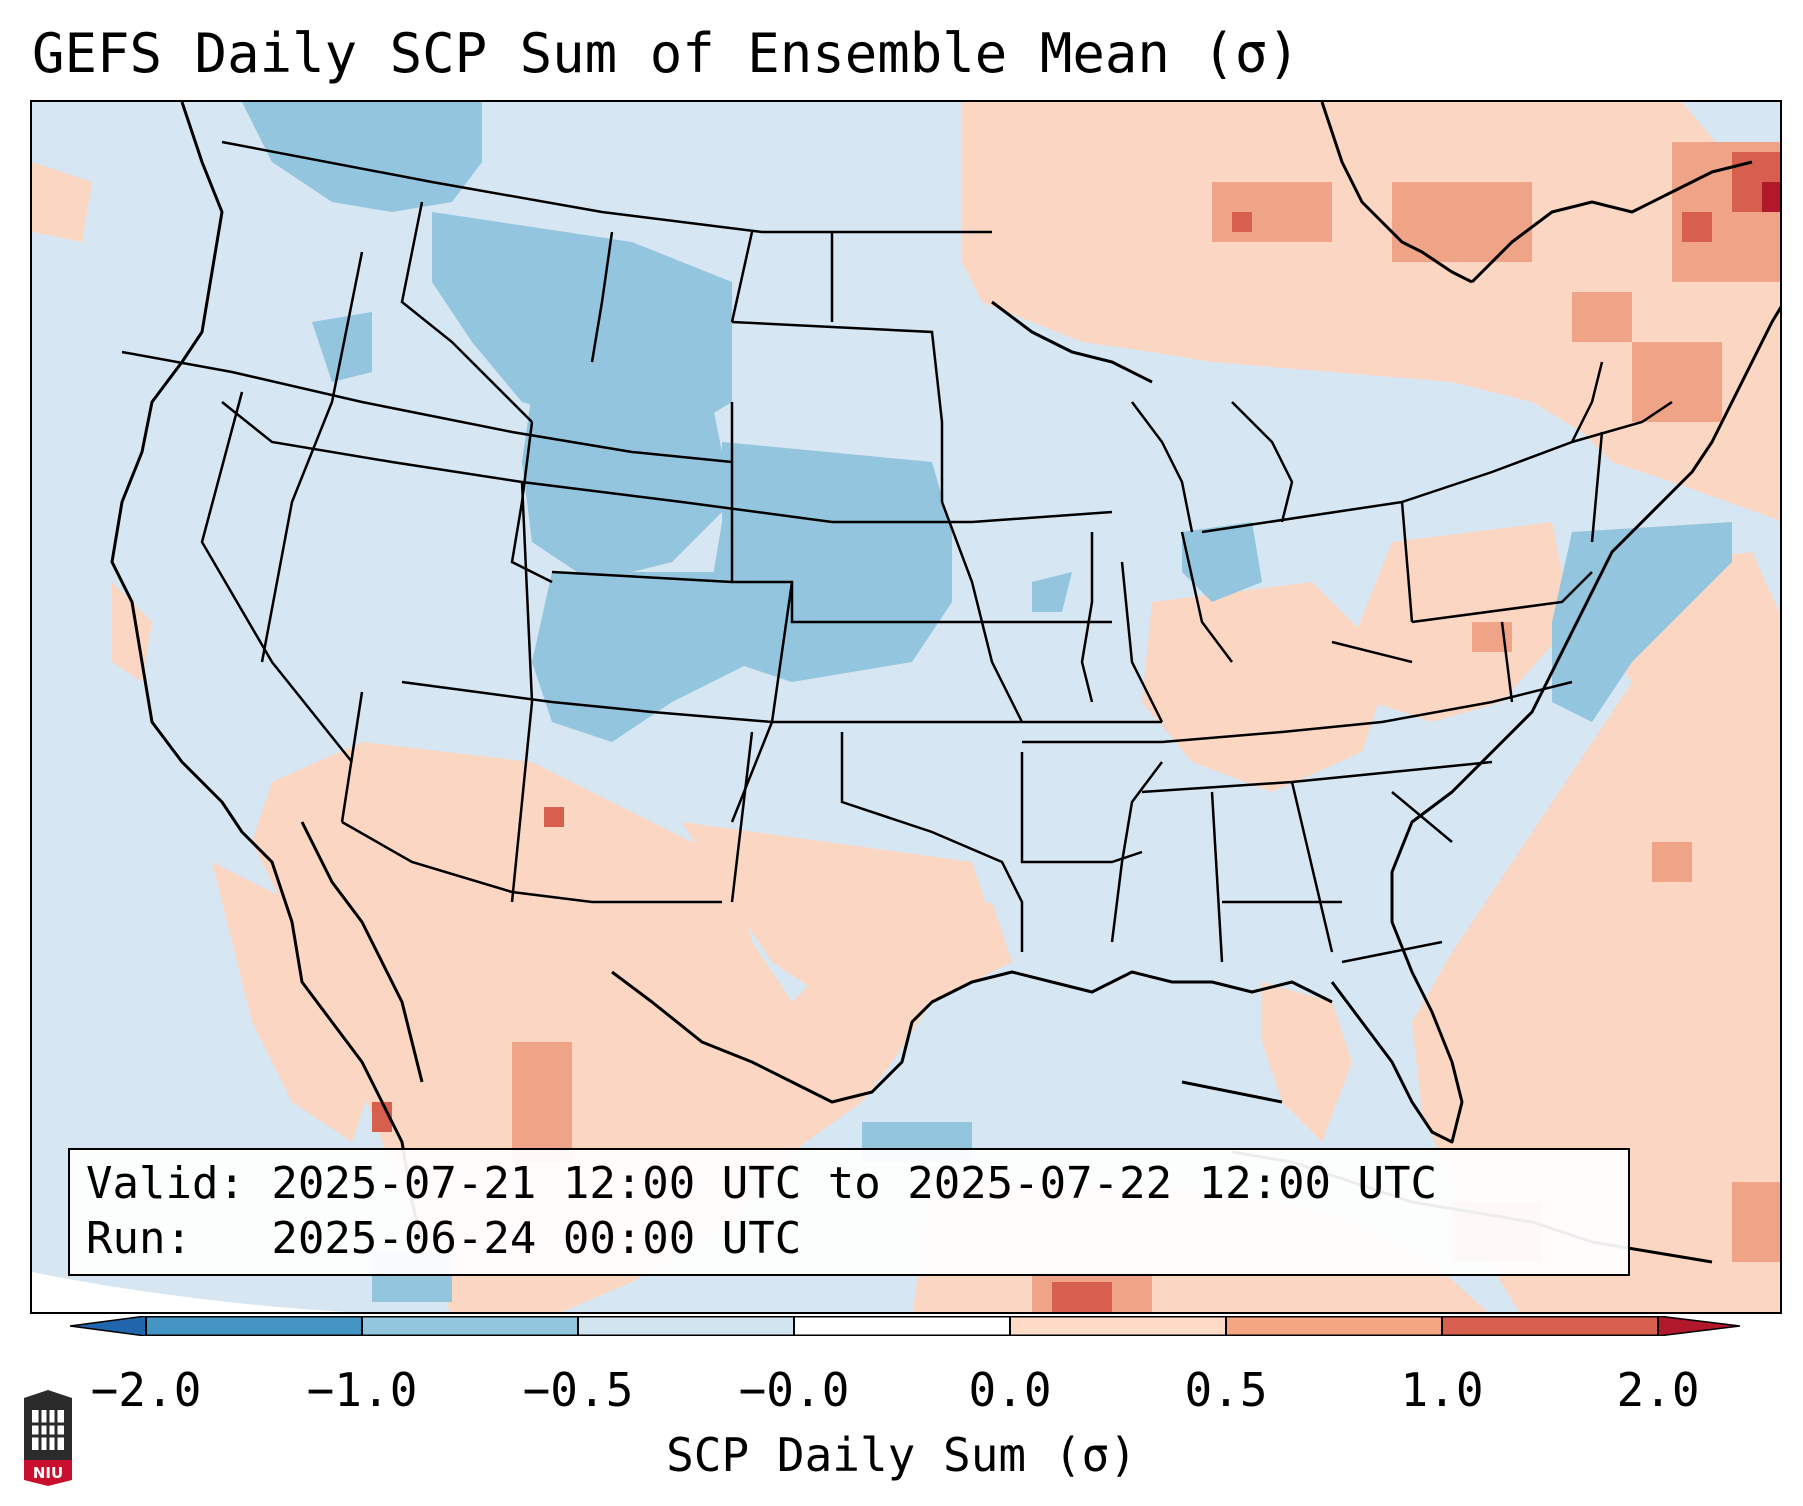 The image size is (1803, 1506). Describe the element at coordinates (1226, 1390) in the screenshot. I see `colorbar-tick-label: 0.5` at that location.